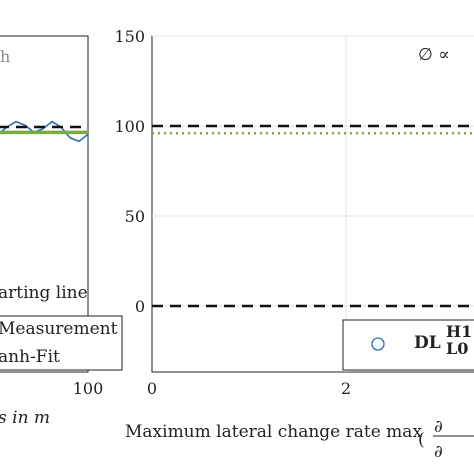  I want to click on right-x-tick-label: 0, so click(152, 388).